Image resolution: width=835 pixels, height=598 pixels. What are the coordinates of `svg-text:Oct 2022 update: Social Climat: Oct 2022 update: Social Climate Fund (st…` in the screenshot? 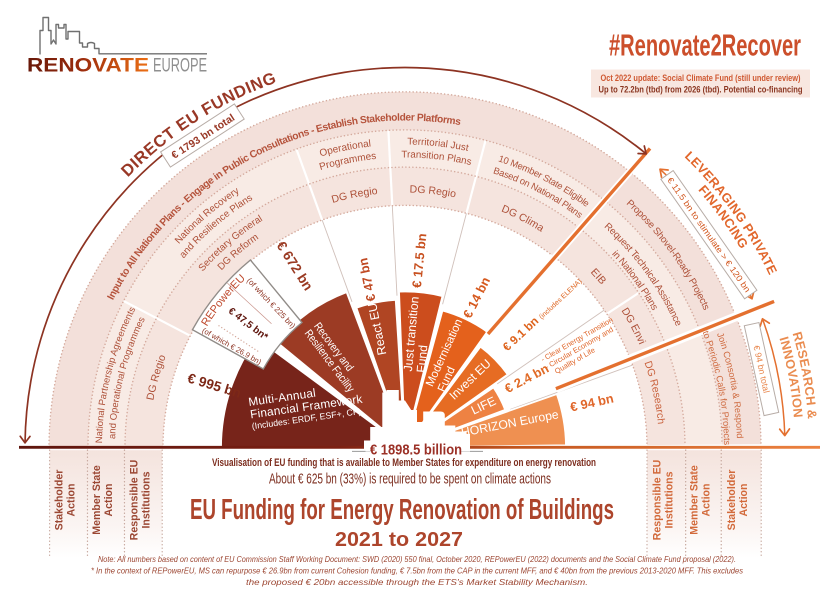 It's located at (701, 78).